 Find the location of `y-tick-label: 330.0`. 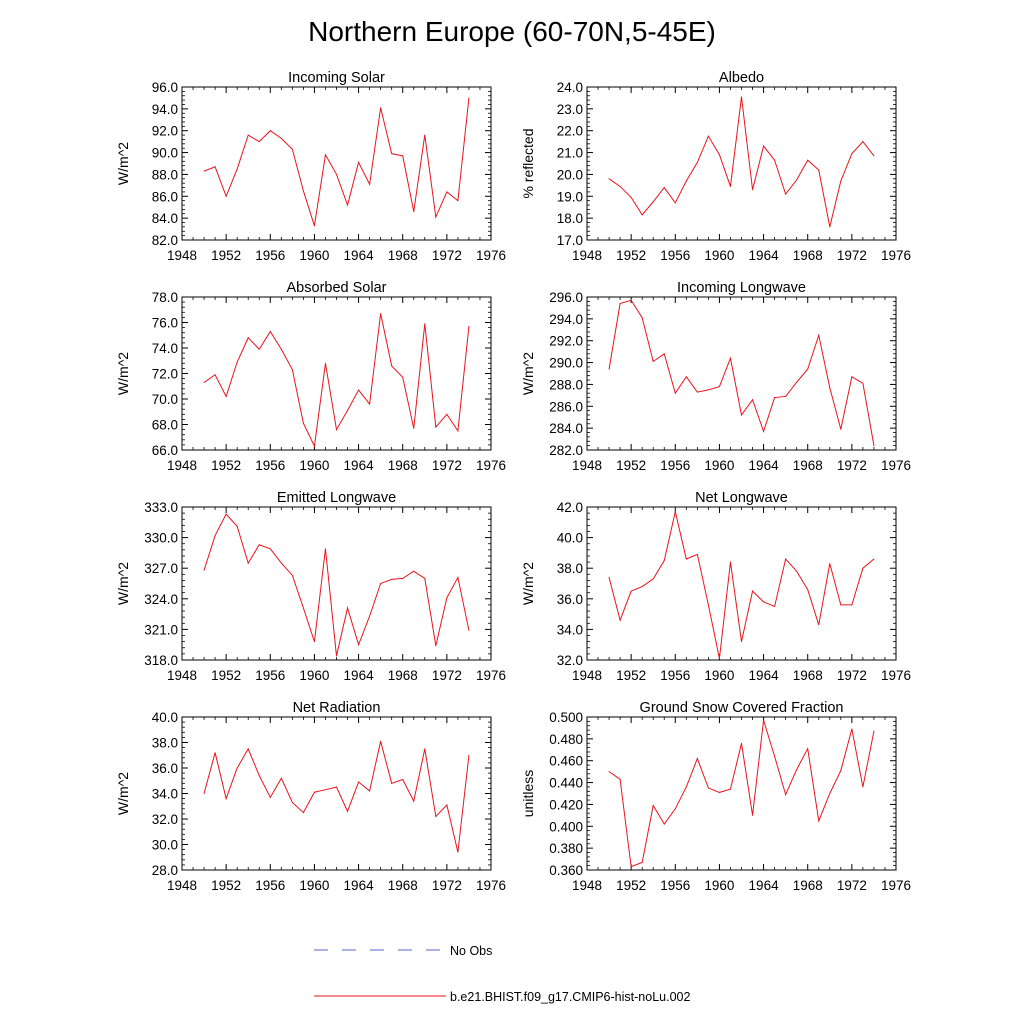

y-tick-label: 330.0 is located at coordinates (161, 538).